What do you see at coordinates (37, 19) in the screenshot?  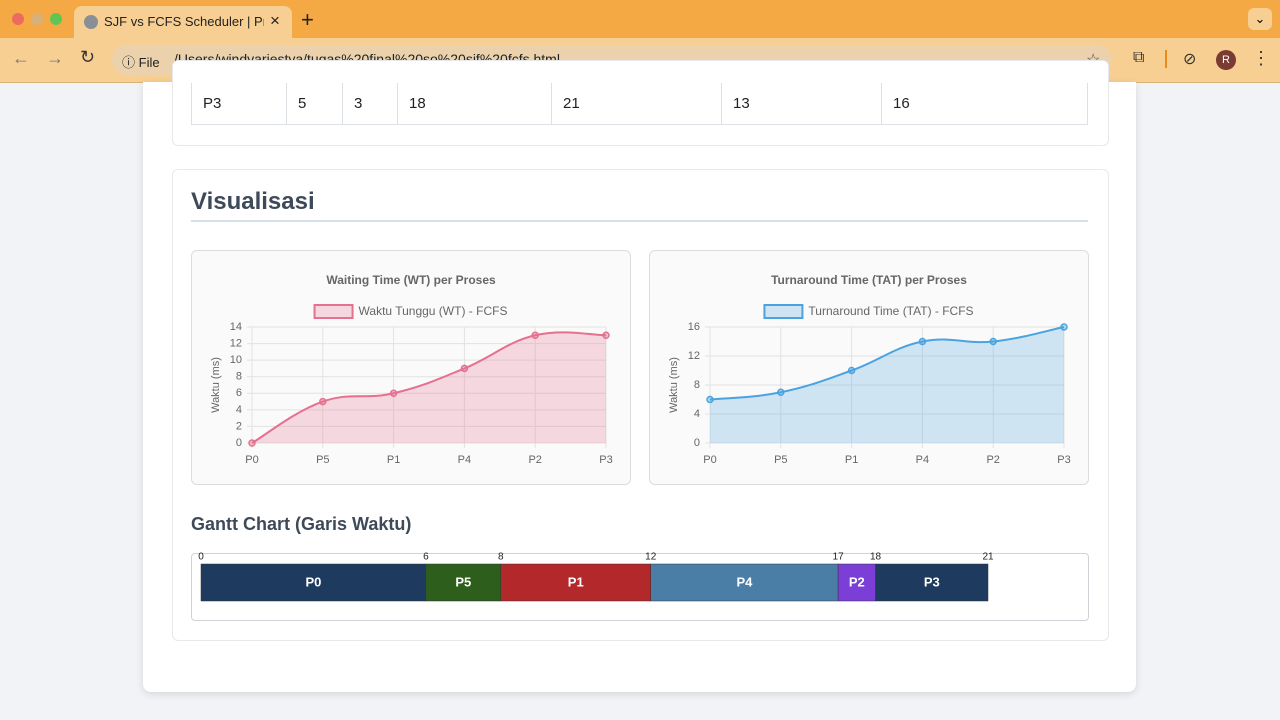 I see `minimize-window` at bounding box center [37, 19].